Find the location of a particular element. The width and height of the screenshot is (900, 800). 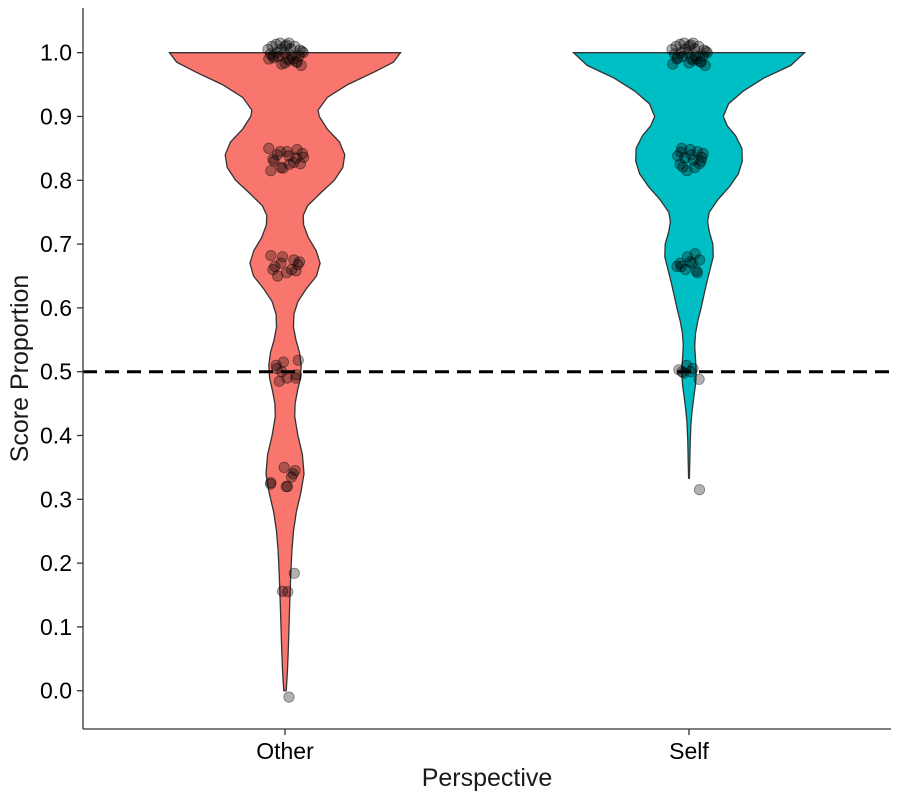

y-tick-label: 0.7 is located at coordinates (56, 244).